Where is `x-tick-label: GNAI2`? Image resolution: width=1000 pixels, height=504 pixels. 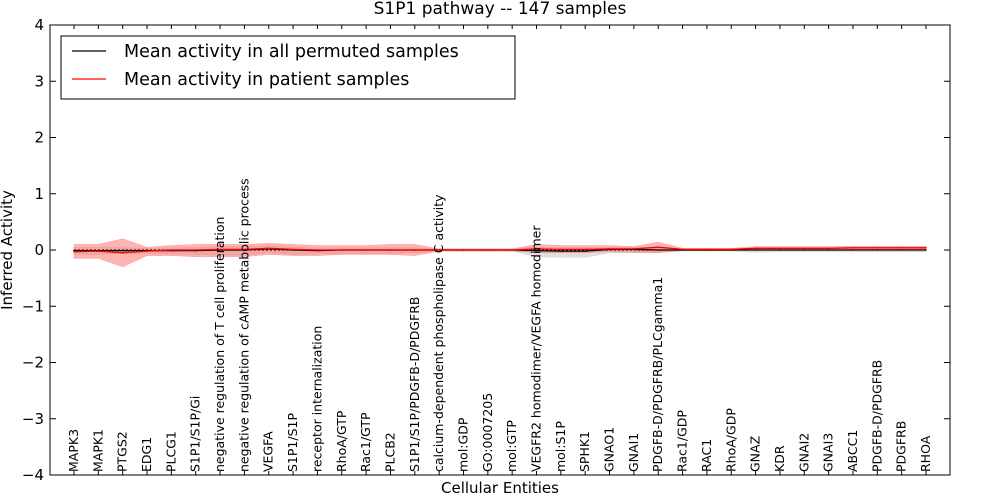
x-tick-label: GNAI2 is located at coordinates (803, 452).